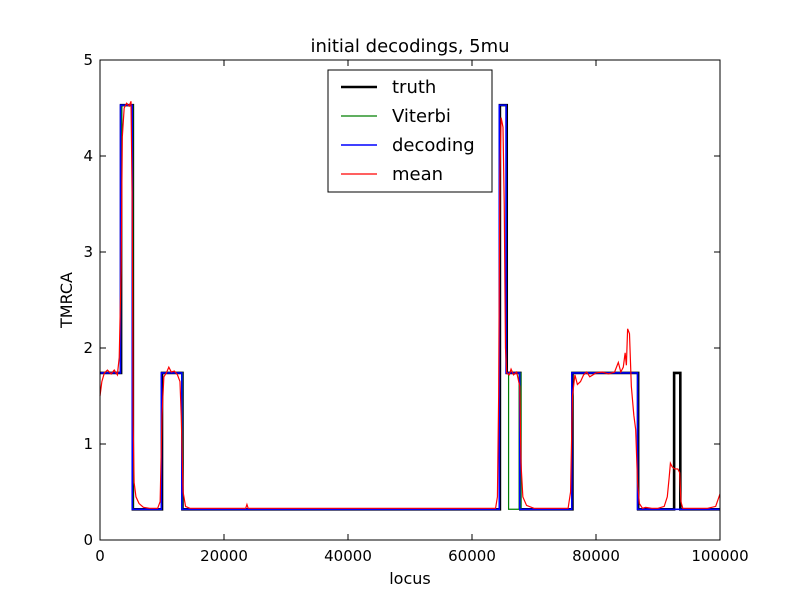  Describe the element at coordinates (719, 556) in the screenshot. I see `x-tick-label: 100000` at that location.